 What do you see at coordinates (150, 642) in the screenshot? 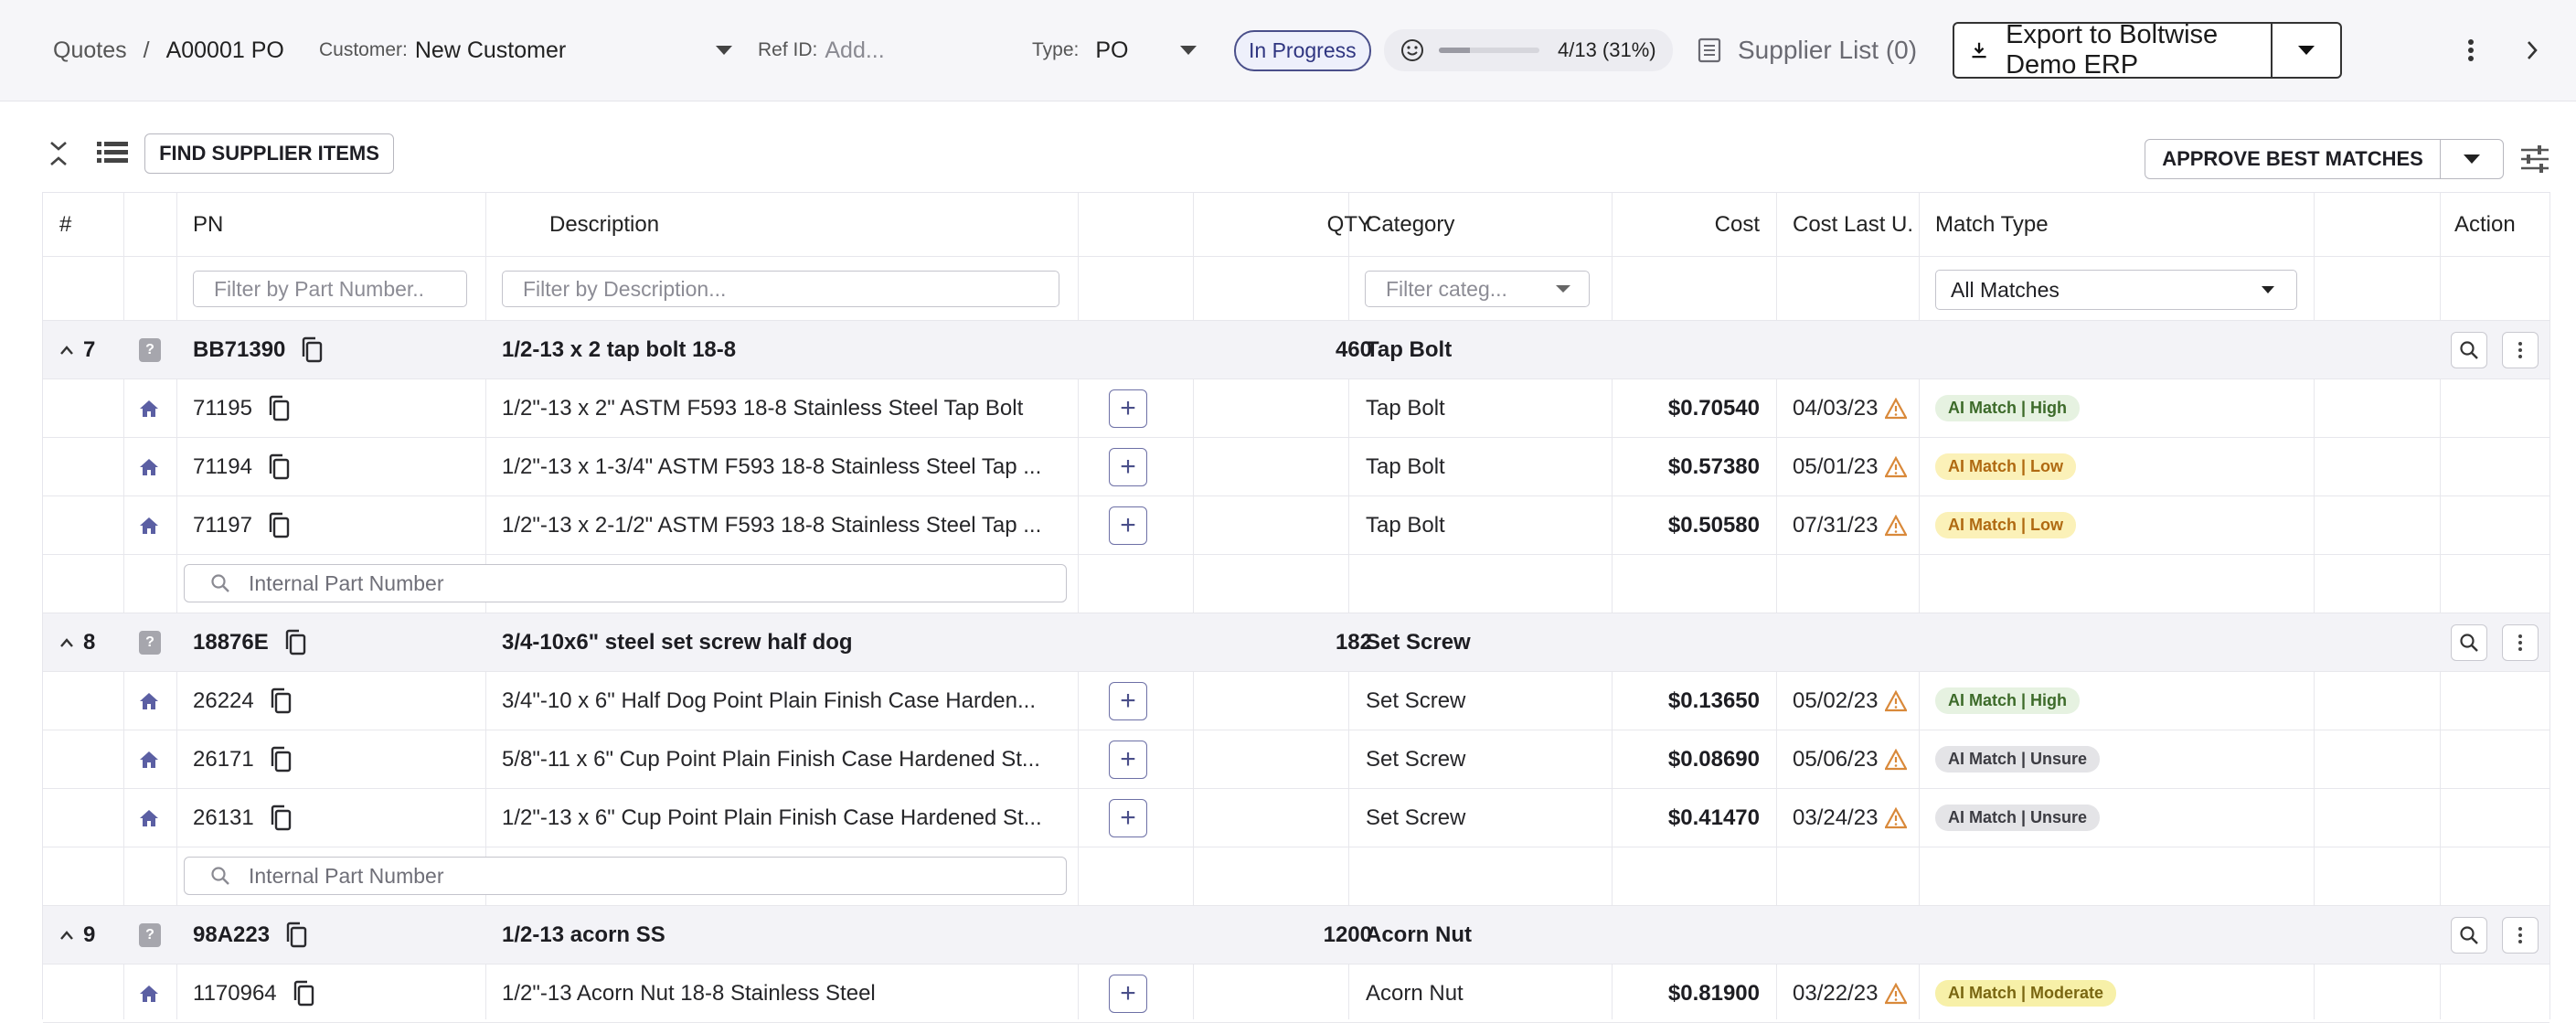
I see `help-icon: ?` at bounding box center [150, 642].